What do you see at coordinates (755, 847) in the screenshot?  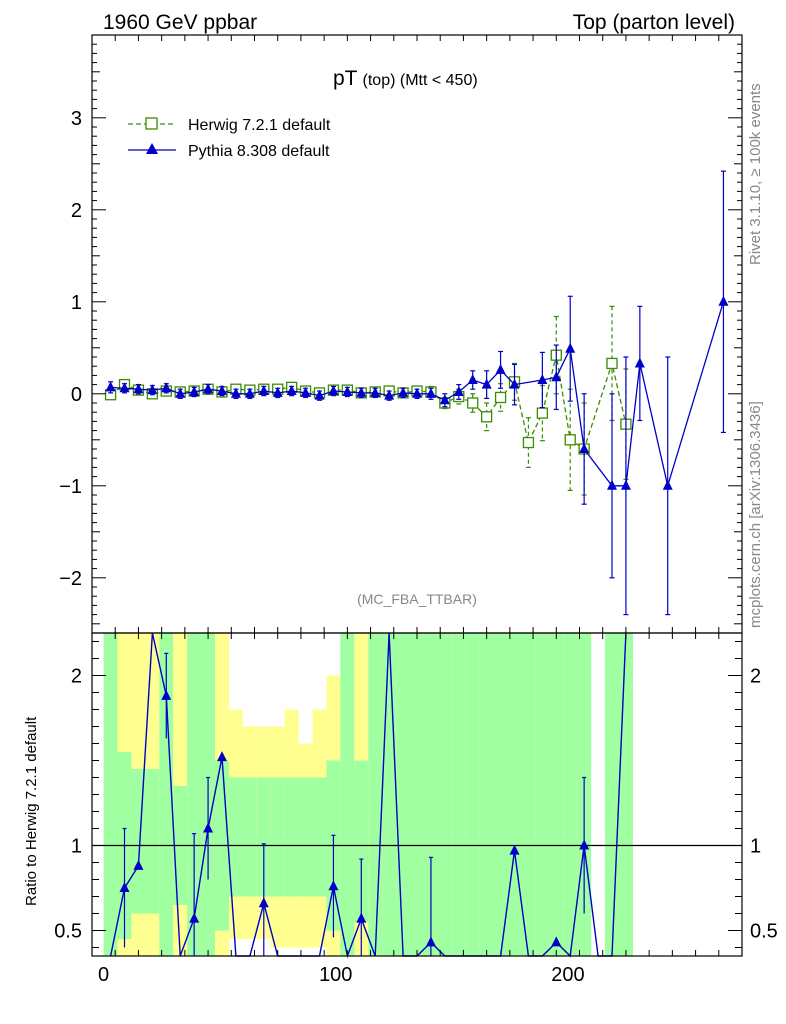 I see `ratio-ytick-label-right: 1` at bounding box center [755, 847].